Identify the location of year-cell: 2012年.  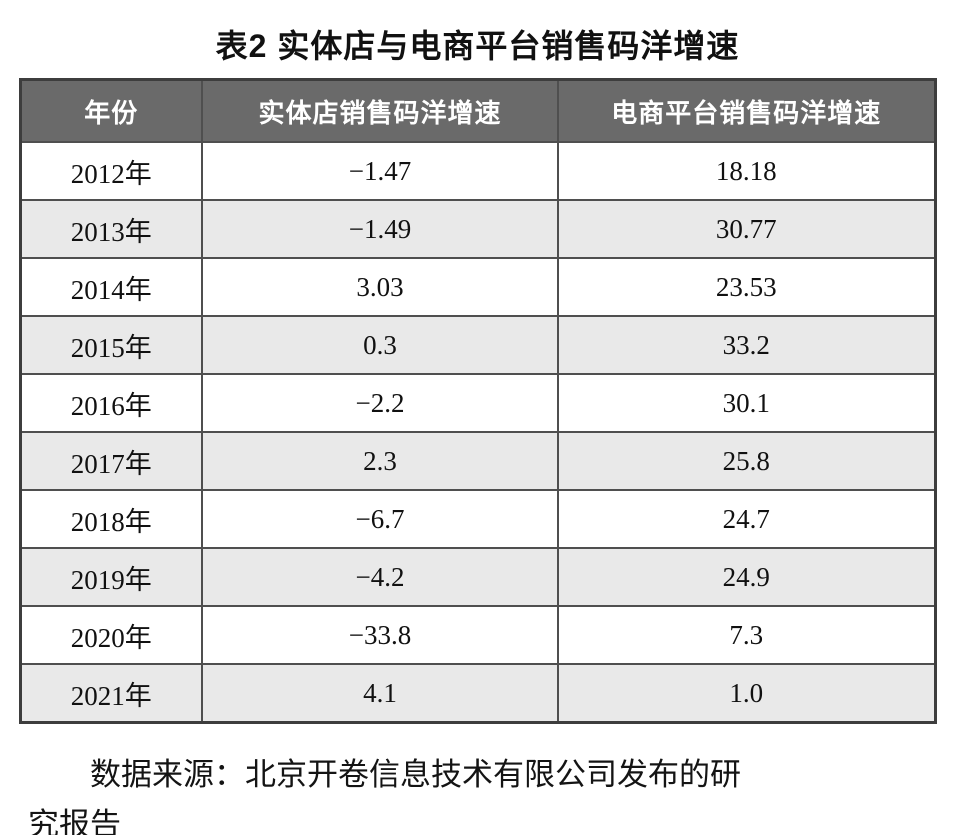
(111, 171).